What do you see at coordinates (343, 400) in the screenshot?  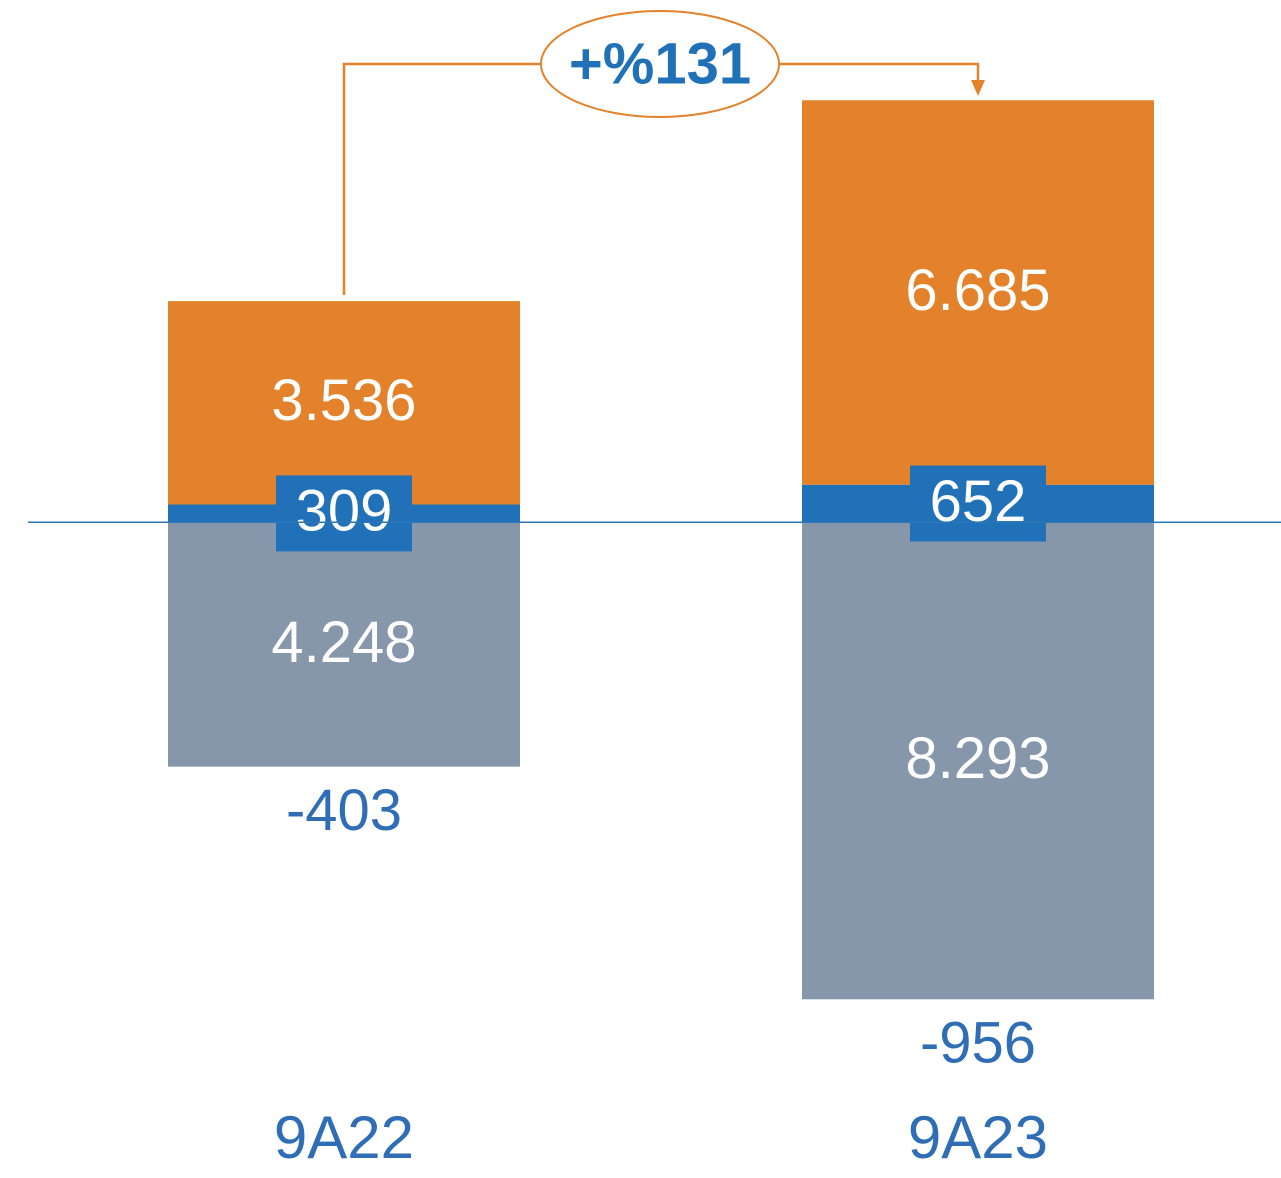 I see `data-label: 3.536` at bounding box center [343, 400].